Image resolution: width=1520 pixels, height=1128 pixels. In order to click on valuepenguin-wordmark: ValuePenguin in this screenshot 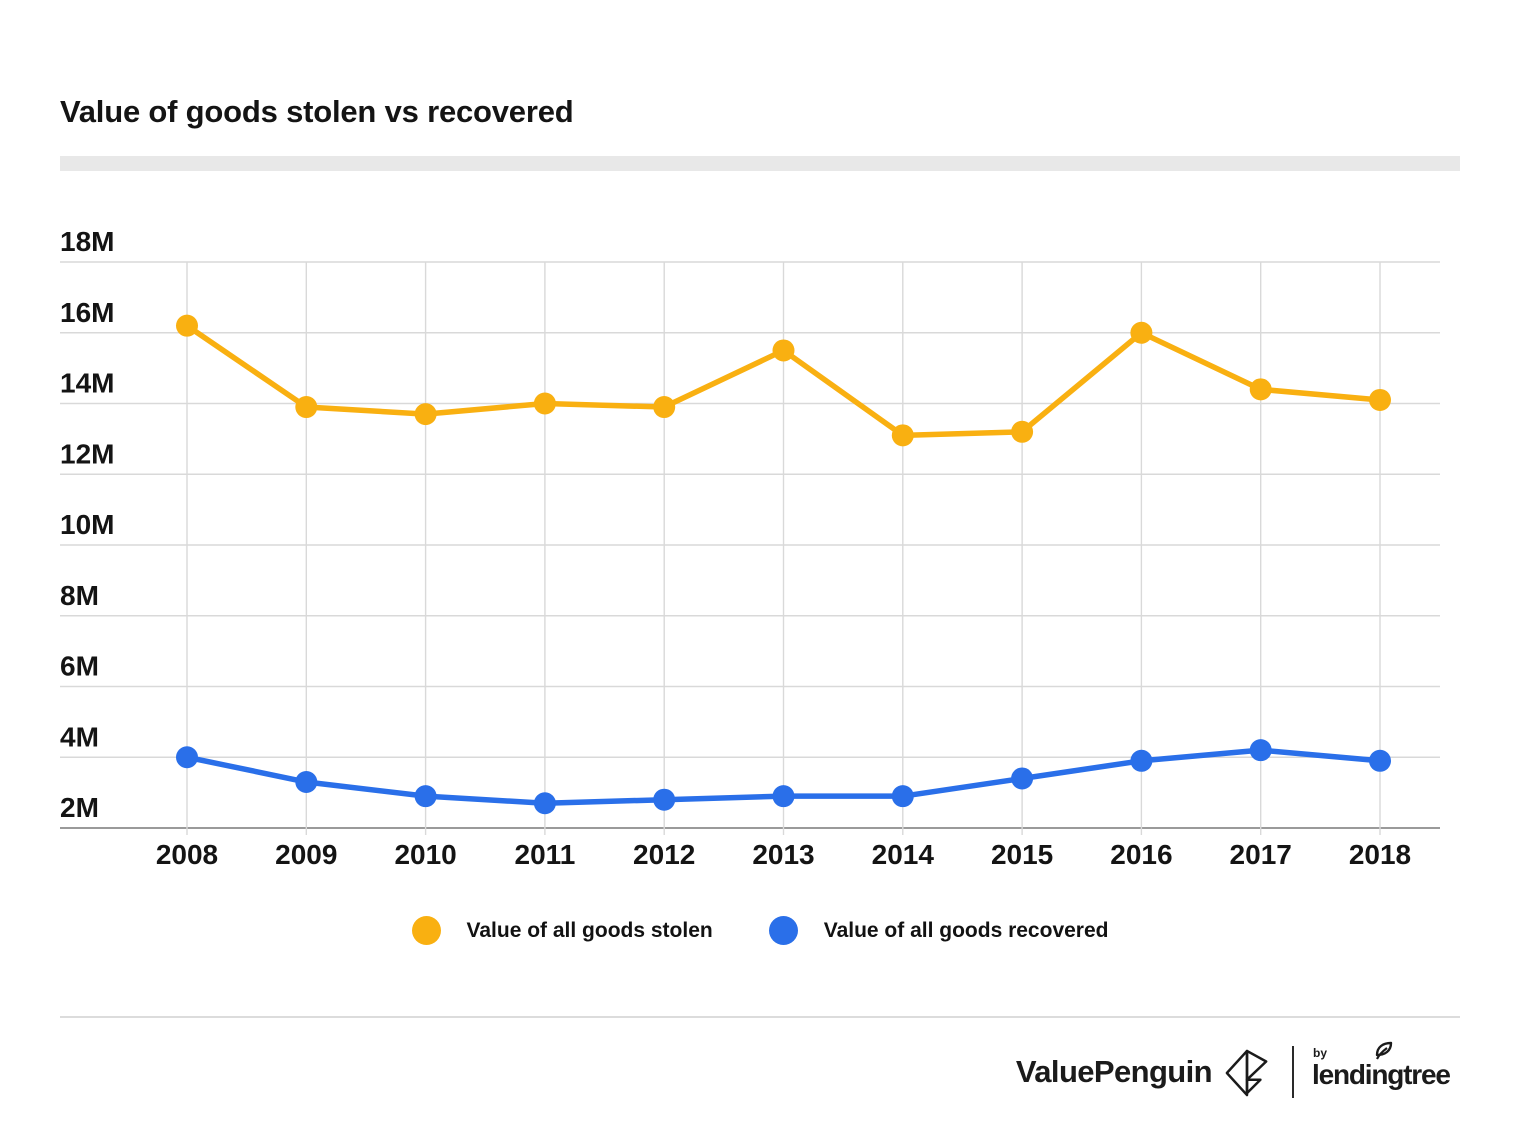, I will do `click(1114, 1071)`.